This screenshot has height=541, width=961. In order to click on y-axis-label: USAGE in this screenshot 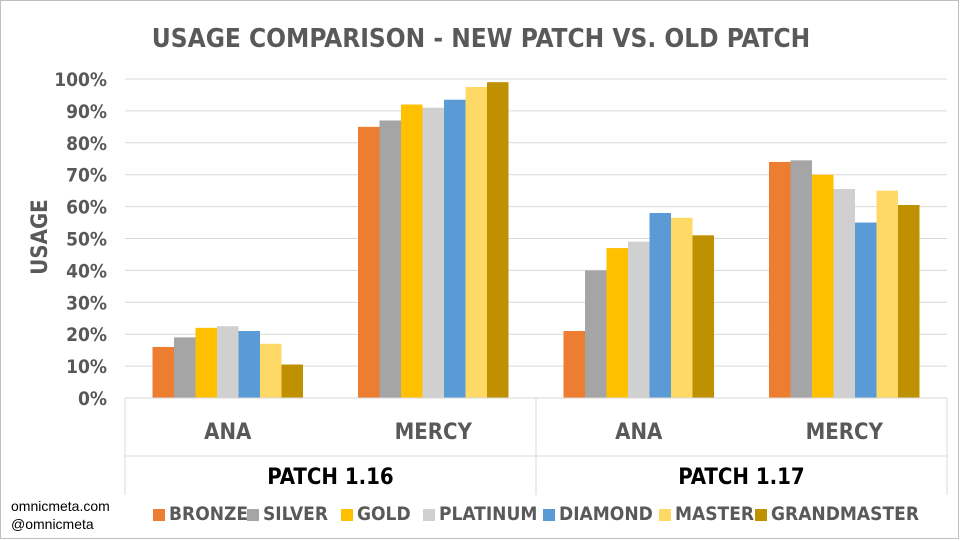, I will do `click(40, 236)`.